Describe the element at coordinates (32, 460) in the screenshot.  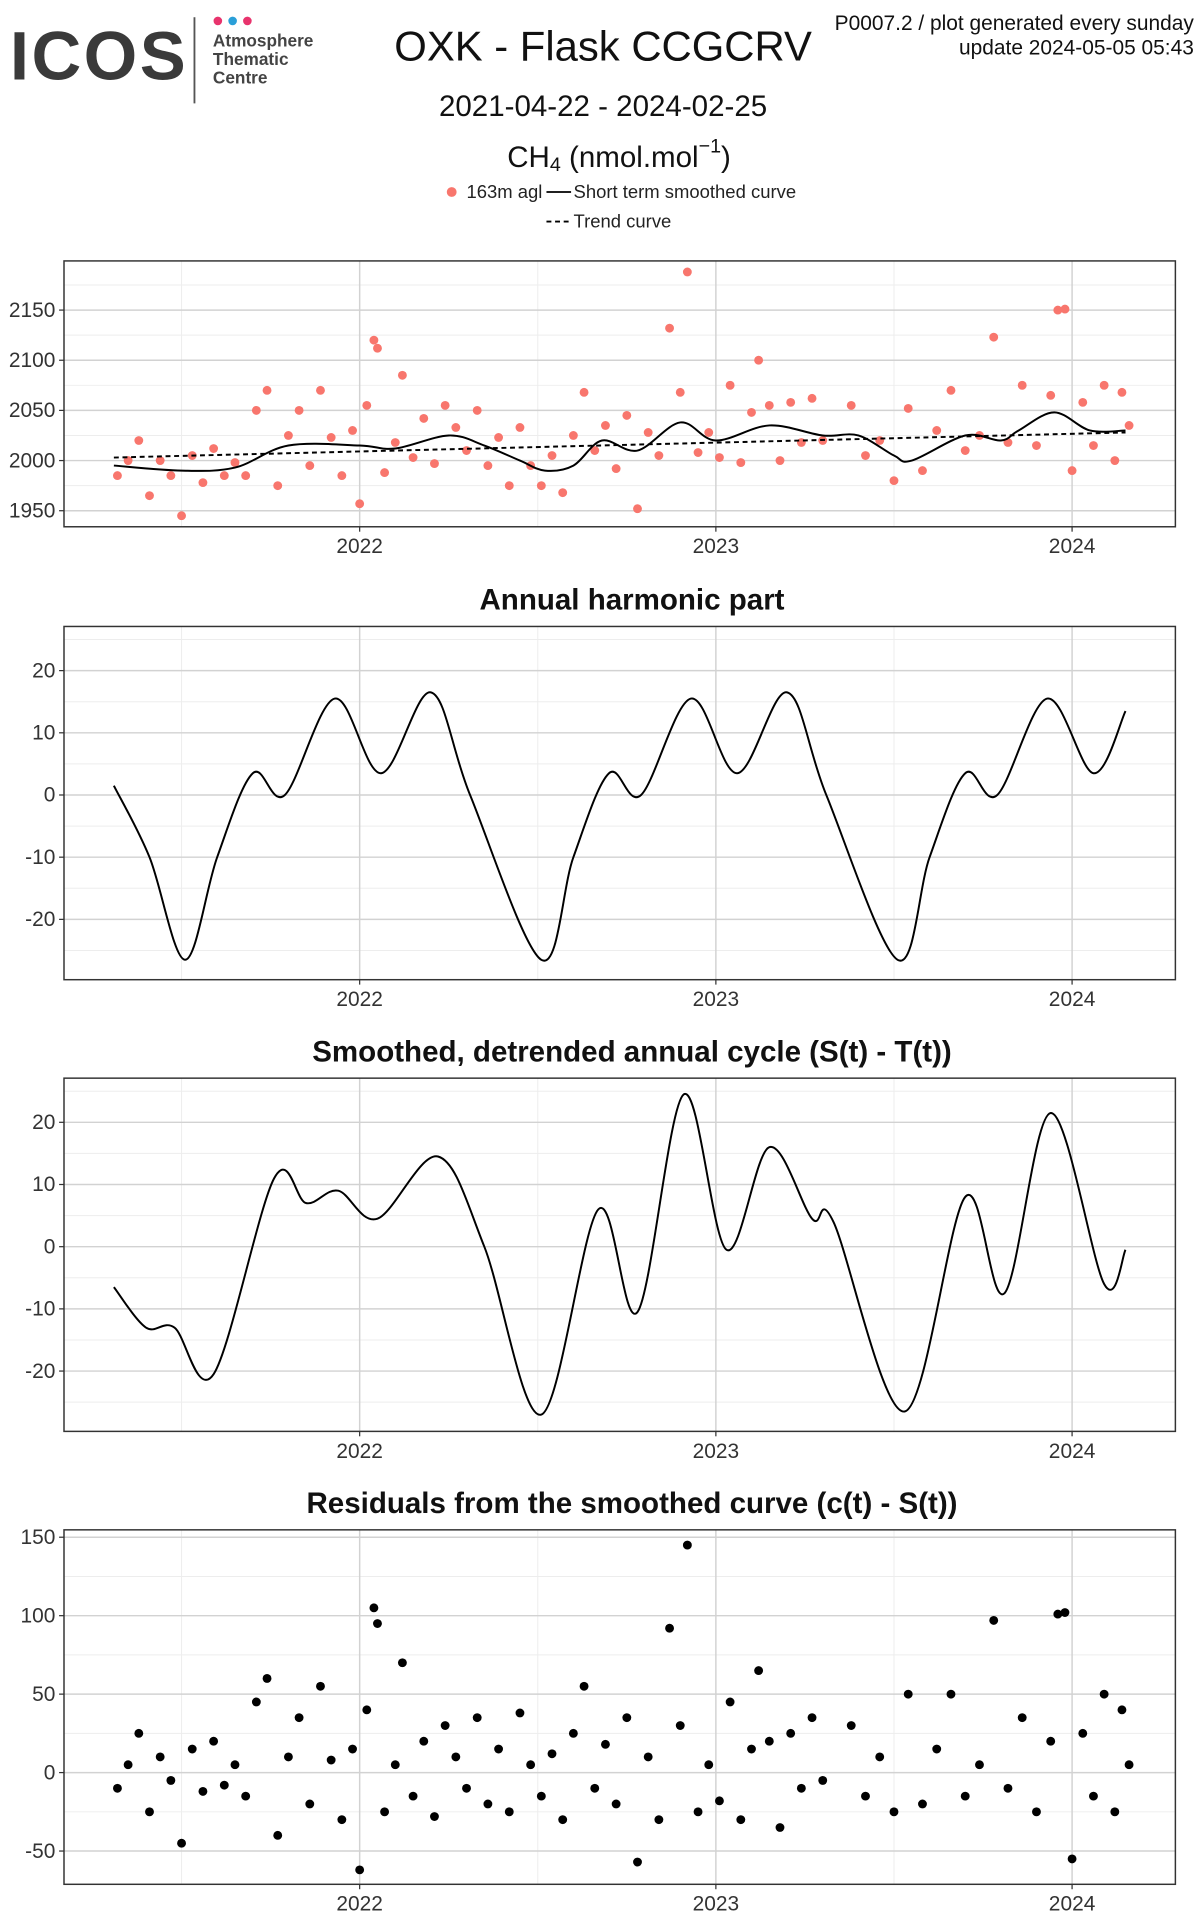
I see `y-tick-label: 2000` at that location.